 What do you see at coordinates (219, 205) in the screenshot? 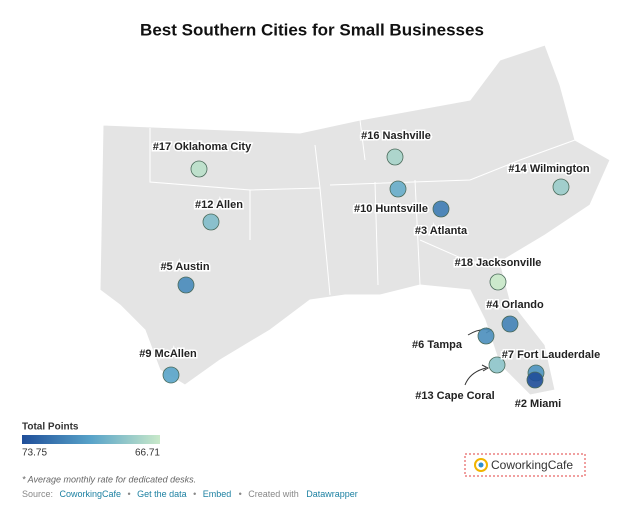
I see `city-label: #12 Allen` at bounding box center [219, 205].